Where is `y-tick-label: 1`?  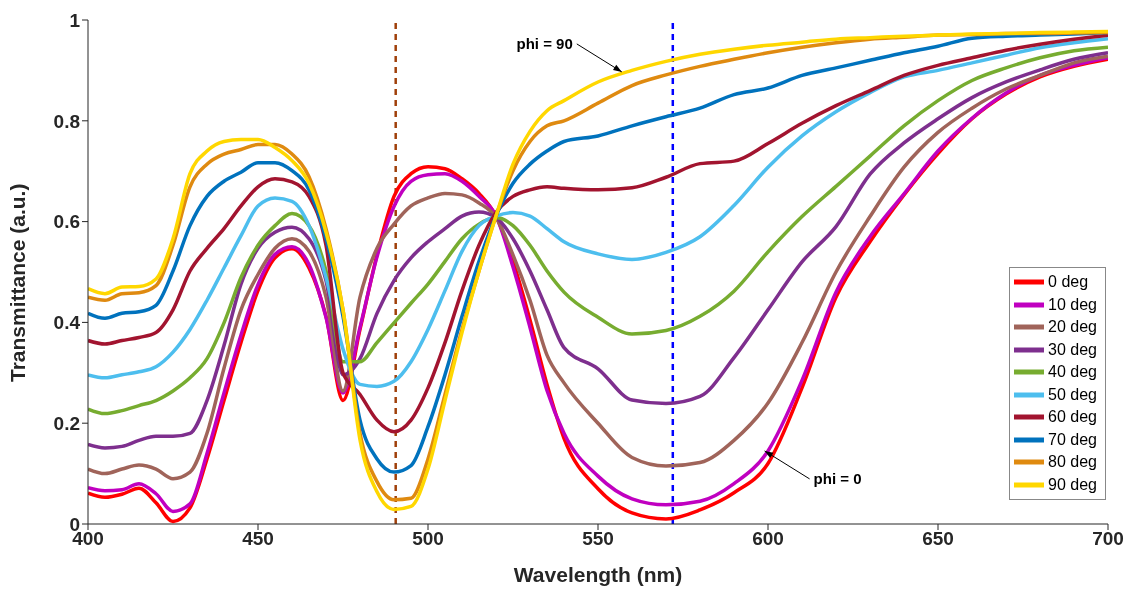 y-tick-label: 1 is located at coordinates (75, 20).